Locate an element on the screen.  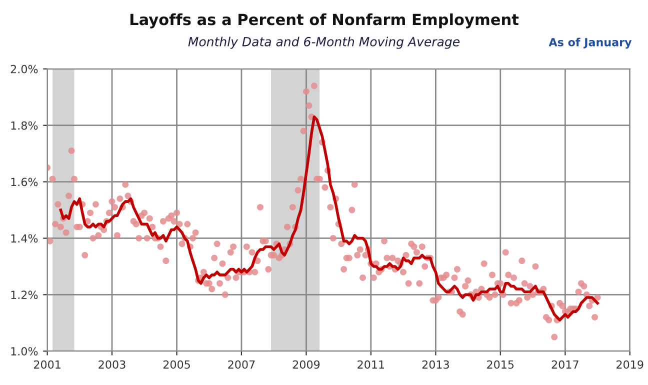
chart-title: Layoffs as a Percent of Nonfarm Employment is located at coordinates (324, 20).